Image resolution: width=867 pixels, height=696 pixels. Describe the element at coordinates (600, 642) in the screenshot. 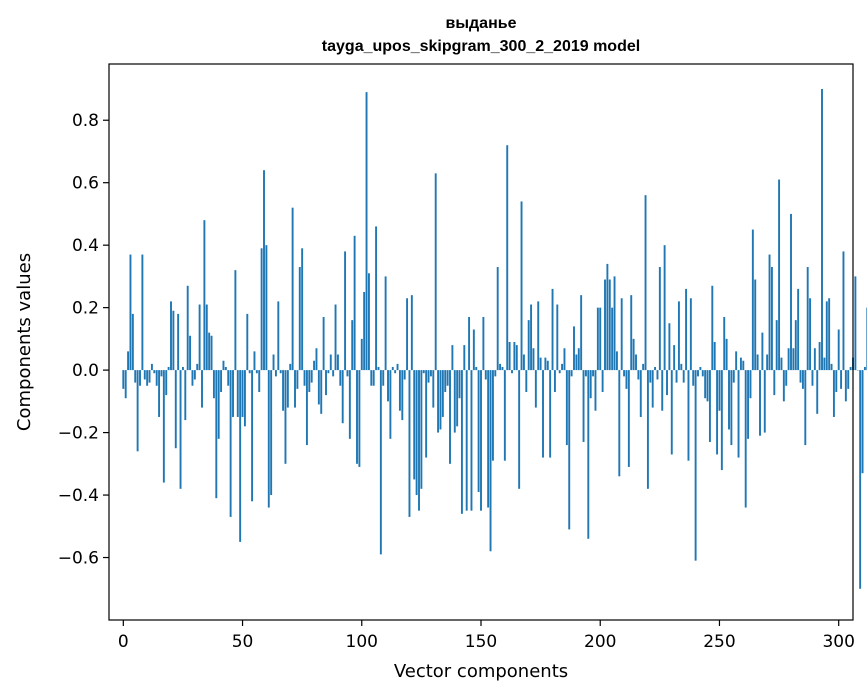

I see `x-tick-label: 200` at that location.